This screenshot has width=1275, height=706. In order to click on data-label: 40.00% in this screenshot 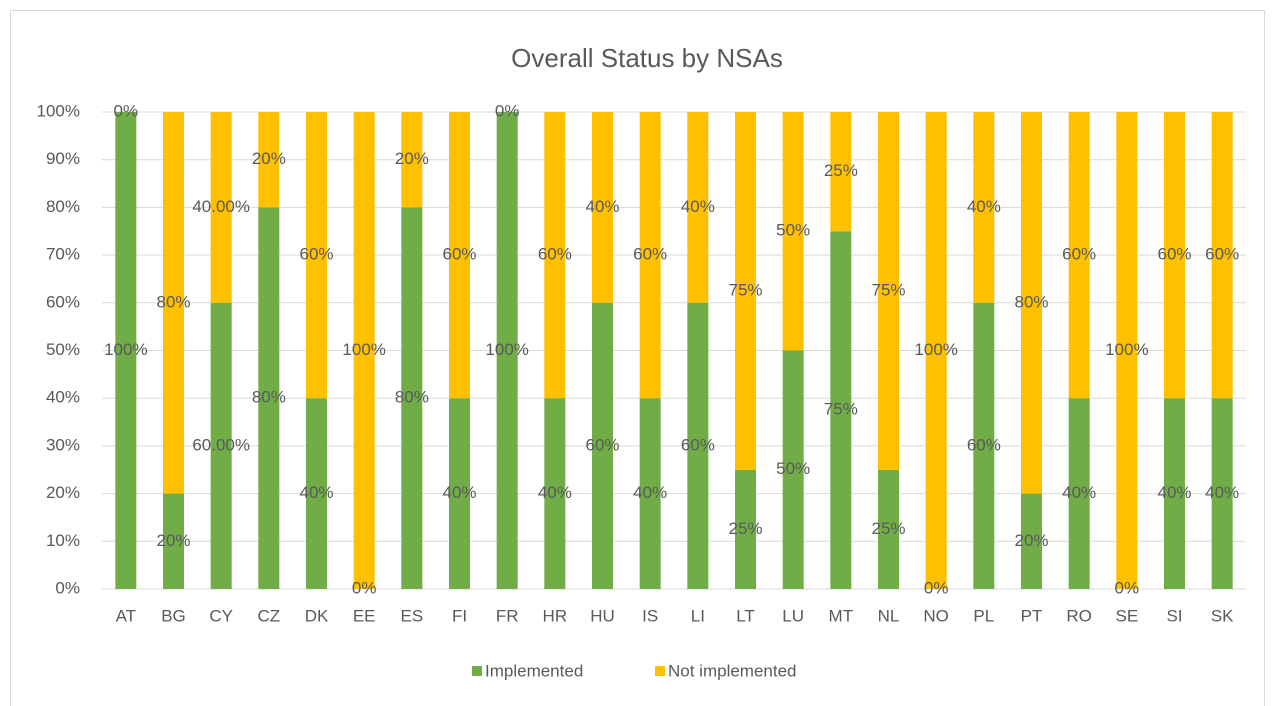, I will do `click(221, 206)`.